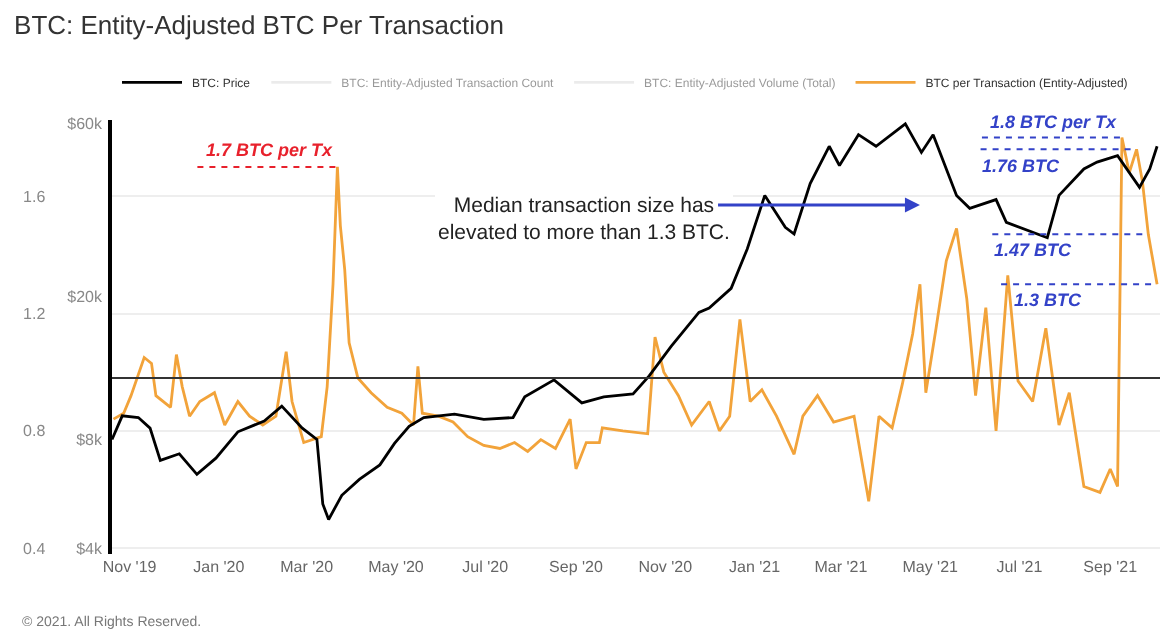  I want to click on x-tick-label: Nov '20, so click(666, 567).